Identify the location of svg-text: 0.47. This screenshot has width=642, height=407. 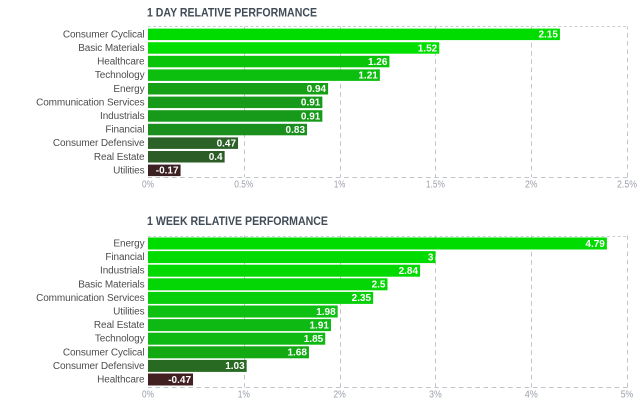
(227, 143).